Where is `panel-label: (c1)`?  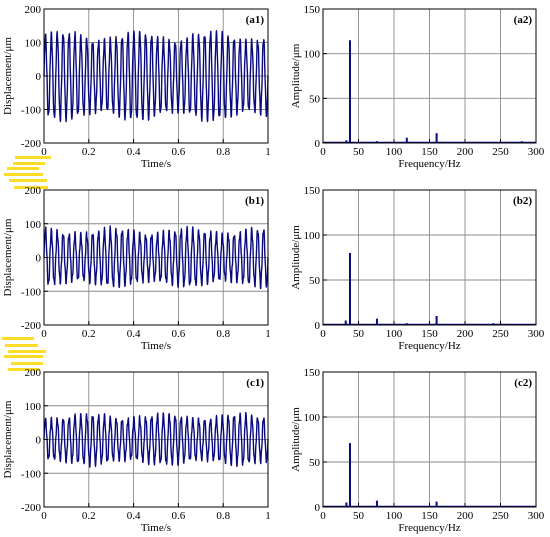 panel-label: (c1) is located at coordinates (255, 383).